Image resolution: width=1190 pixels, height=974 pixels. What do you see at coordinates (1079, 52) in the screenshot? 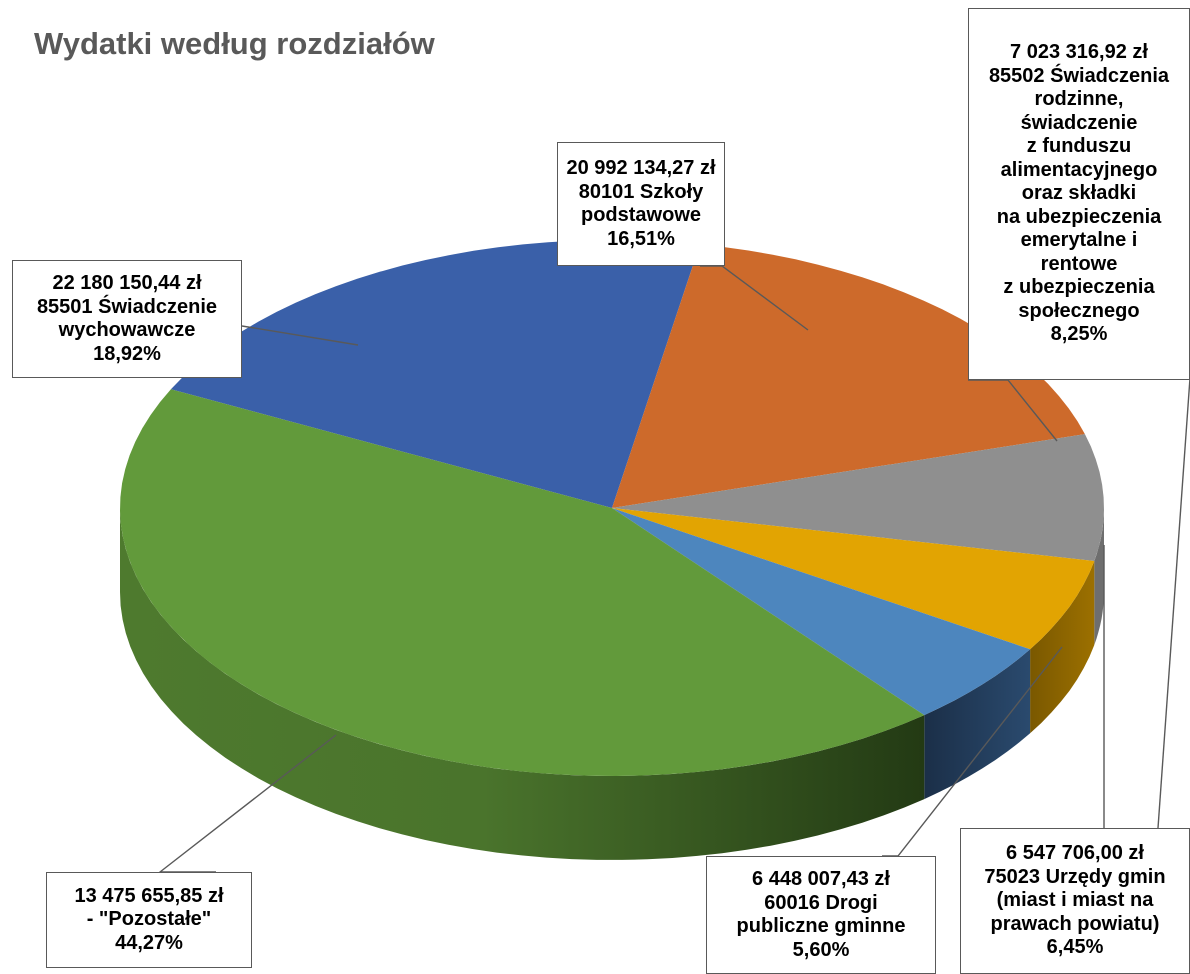
I see `label-line: 7 023 316,92 zł` at bounding box center [1079, 52].